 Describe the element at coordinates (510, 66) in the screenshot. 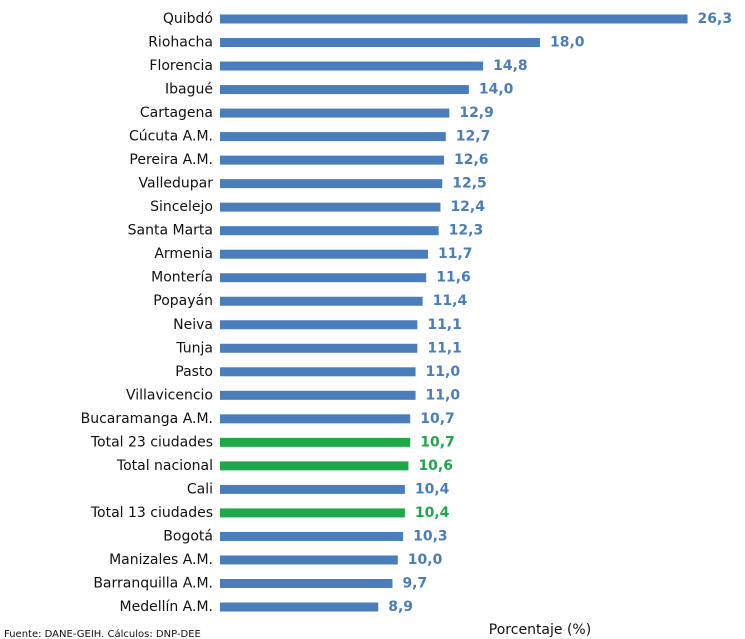

I see `value-label: 14,8` at that location.